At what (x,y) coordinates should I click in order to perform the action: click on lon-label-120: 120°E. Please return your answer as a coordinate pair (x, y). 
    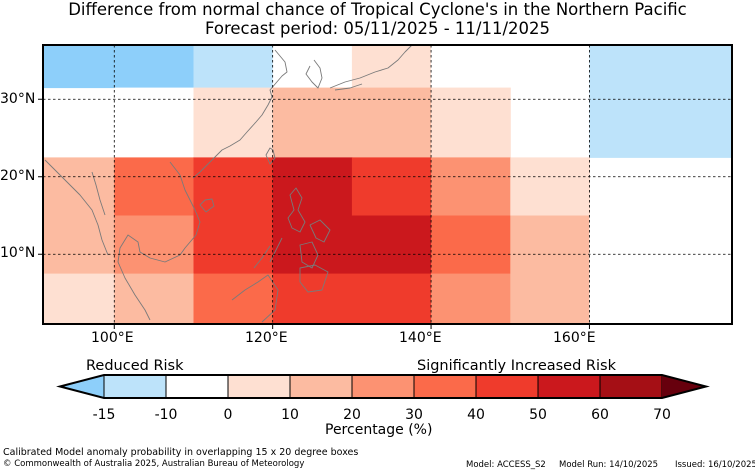
    Looking at the image, I should click on (266, 338).